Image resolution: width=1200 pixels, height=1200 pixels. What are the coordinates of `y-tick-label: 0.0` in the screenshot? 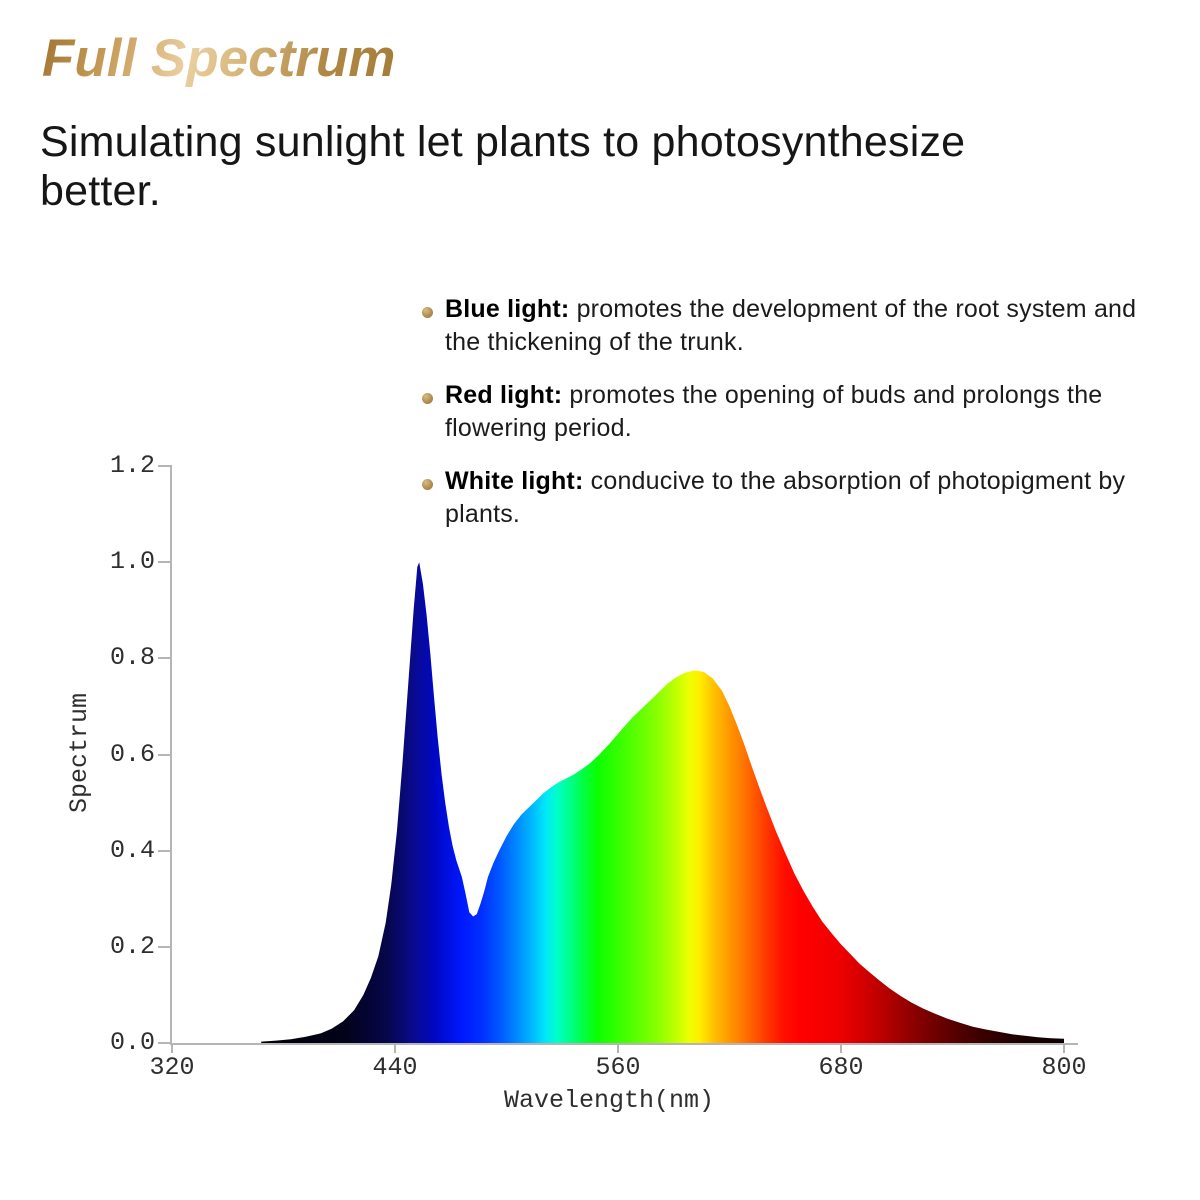 It's located at (132, 1042).